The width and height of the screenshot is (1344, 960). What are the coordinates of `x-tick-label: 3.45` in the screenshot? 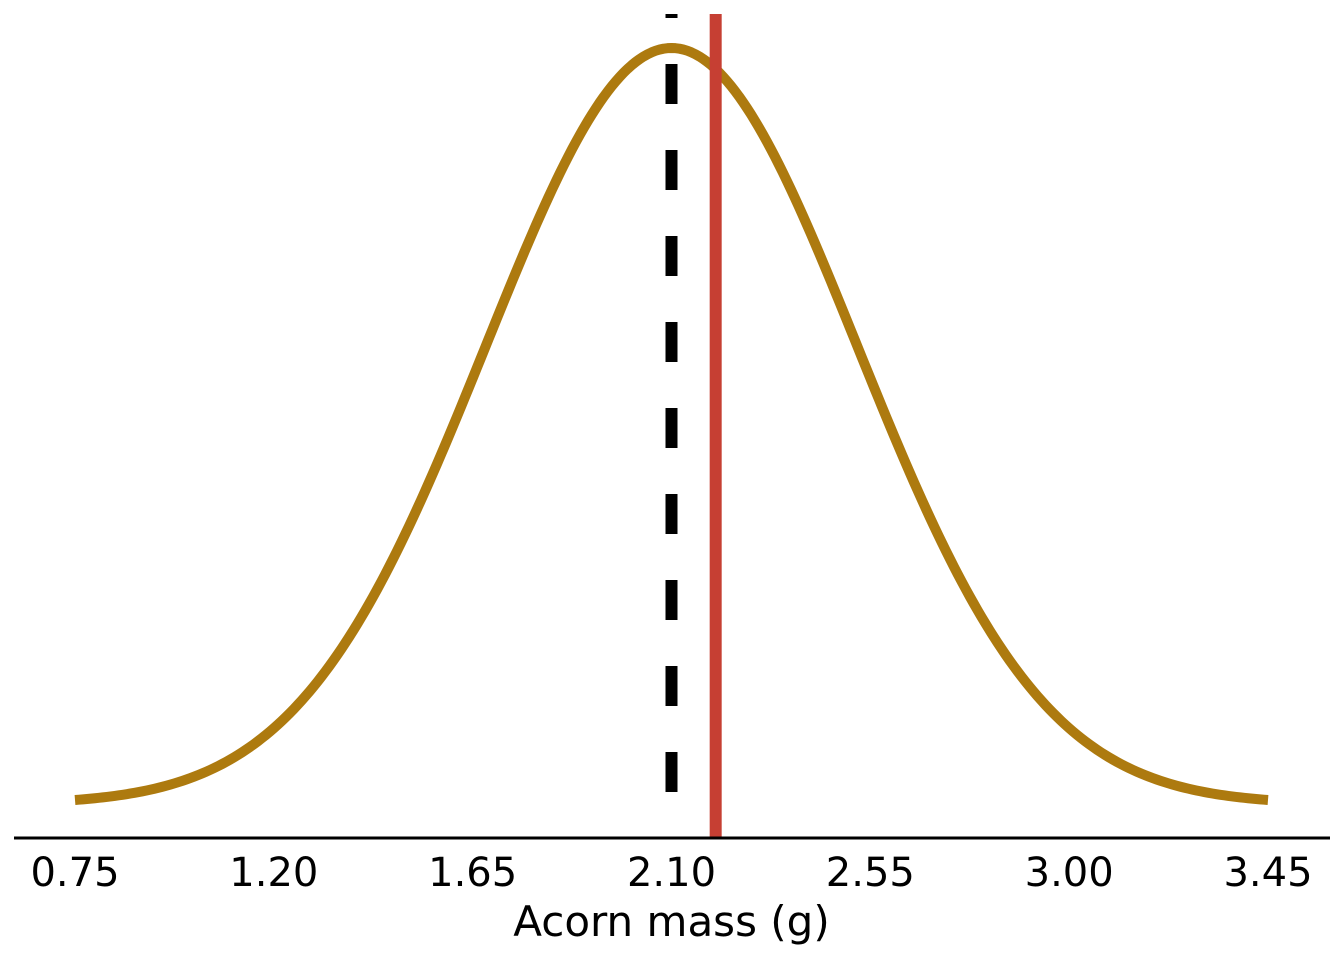 It's located at (1267, 873).